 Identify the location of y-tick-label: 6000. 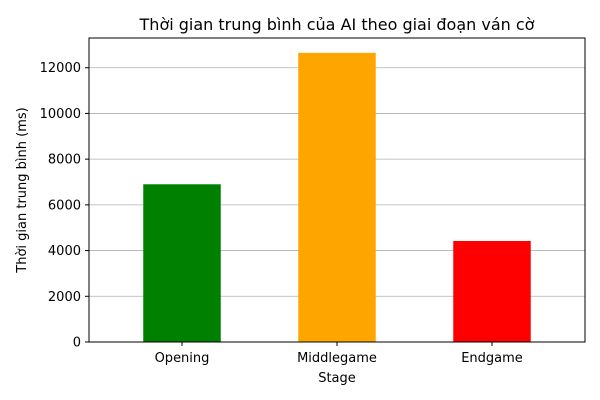
(64, 205).